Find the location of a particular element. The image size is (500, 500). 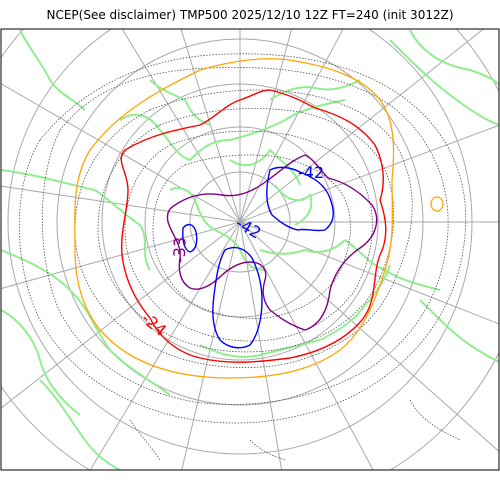

contour-label-blue: -42 is located at coordinates (311, 172).